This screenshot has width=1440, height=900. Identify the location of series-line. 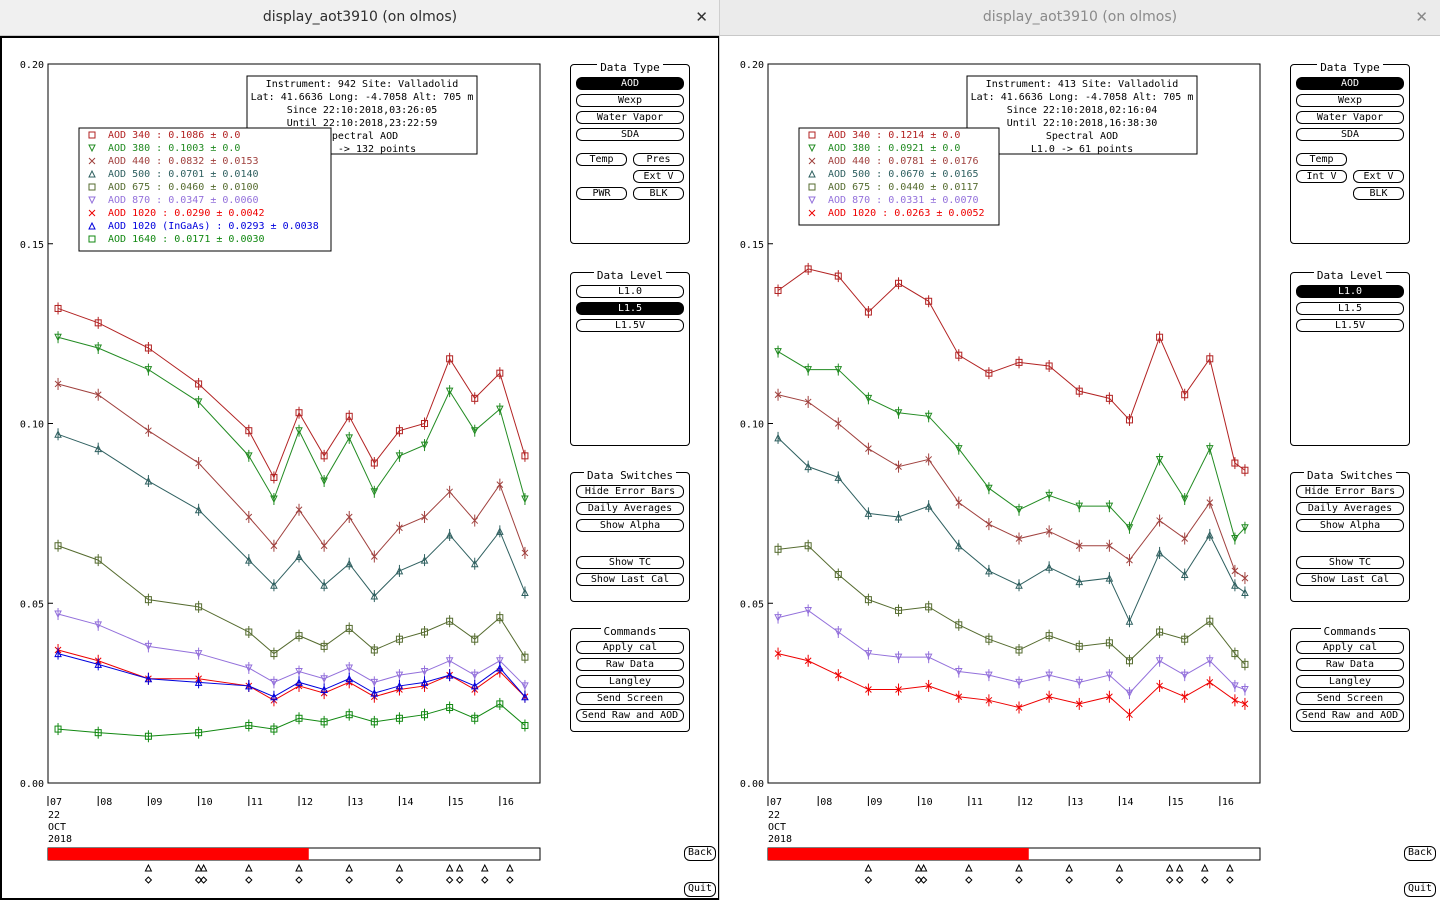
(1011, 369).